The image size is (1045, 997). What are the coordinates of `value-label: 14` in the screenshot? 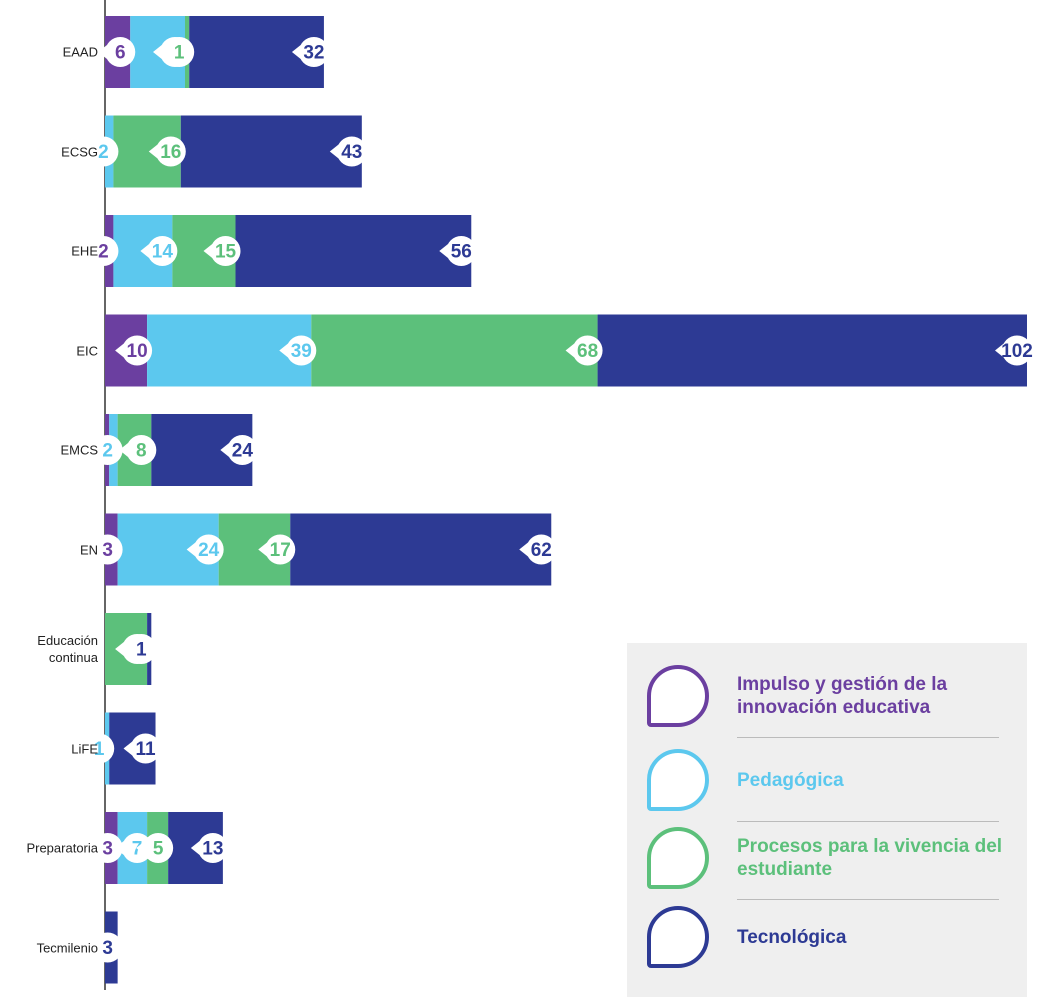 It's located at (163, 252).